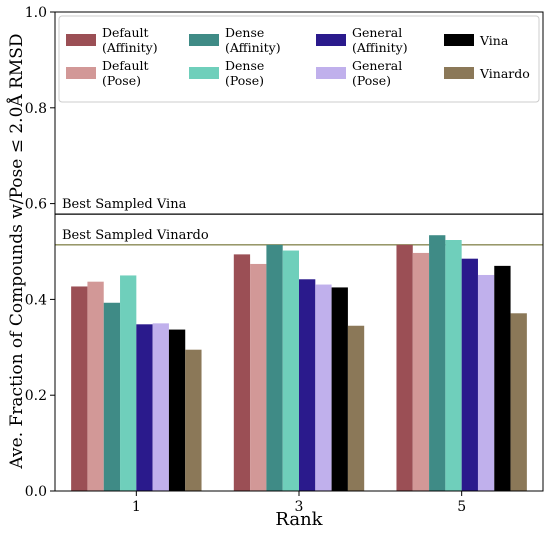 Image resolution: width=550 pixels, height=534 pixels. I want to click on x-tick-label: 3, so click(299, 507).